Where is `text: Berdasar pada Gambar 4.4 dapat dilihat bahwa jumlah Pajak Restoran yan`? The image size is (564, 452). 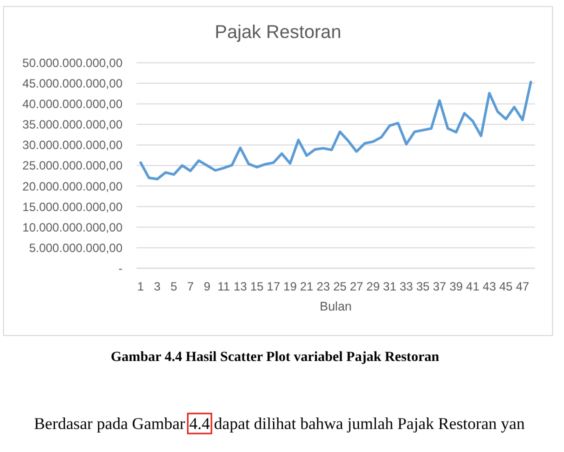 text: Berdasar pada Gambar 4.4 dapat dilihat bahwa jumlah Pajak Restoran yan is located at coordinates (279, 423).